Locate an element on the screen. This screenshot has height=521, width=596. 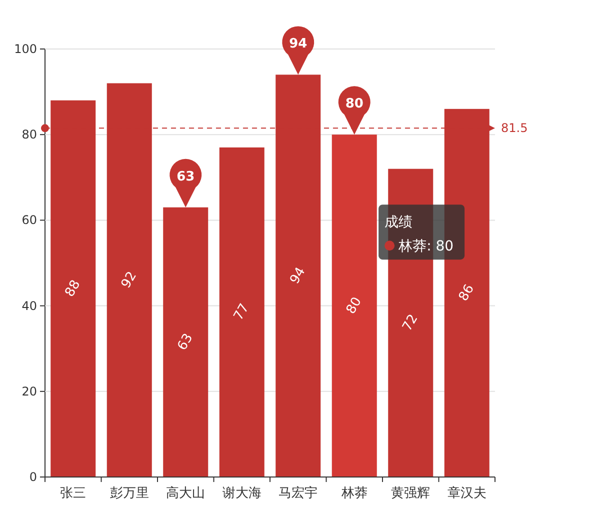
data-label: 94 is located at coordinates (298, 44).